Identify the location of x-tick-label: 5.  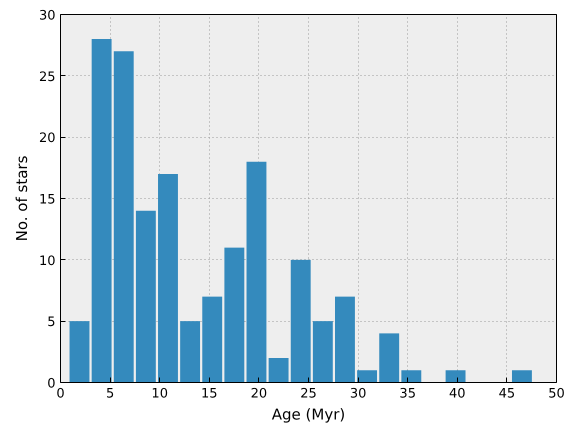
(110, 394).